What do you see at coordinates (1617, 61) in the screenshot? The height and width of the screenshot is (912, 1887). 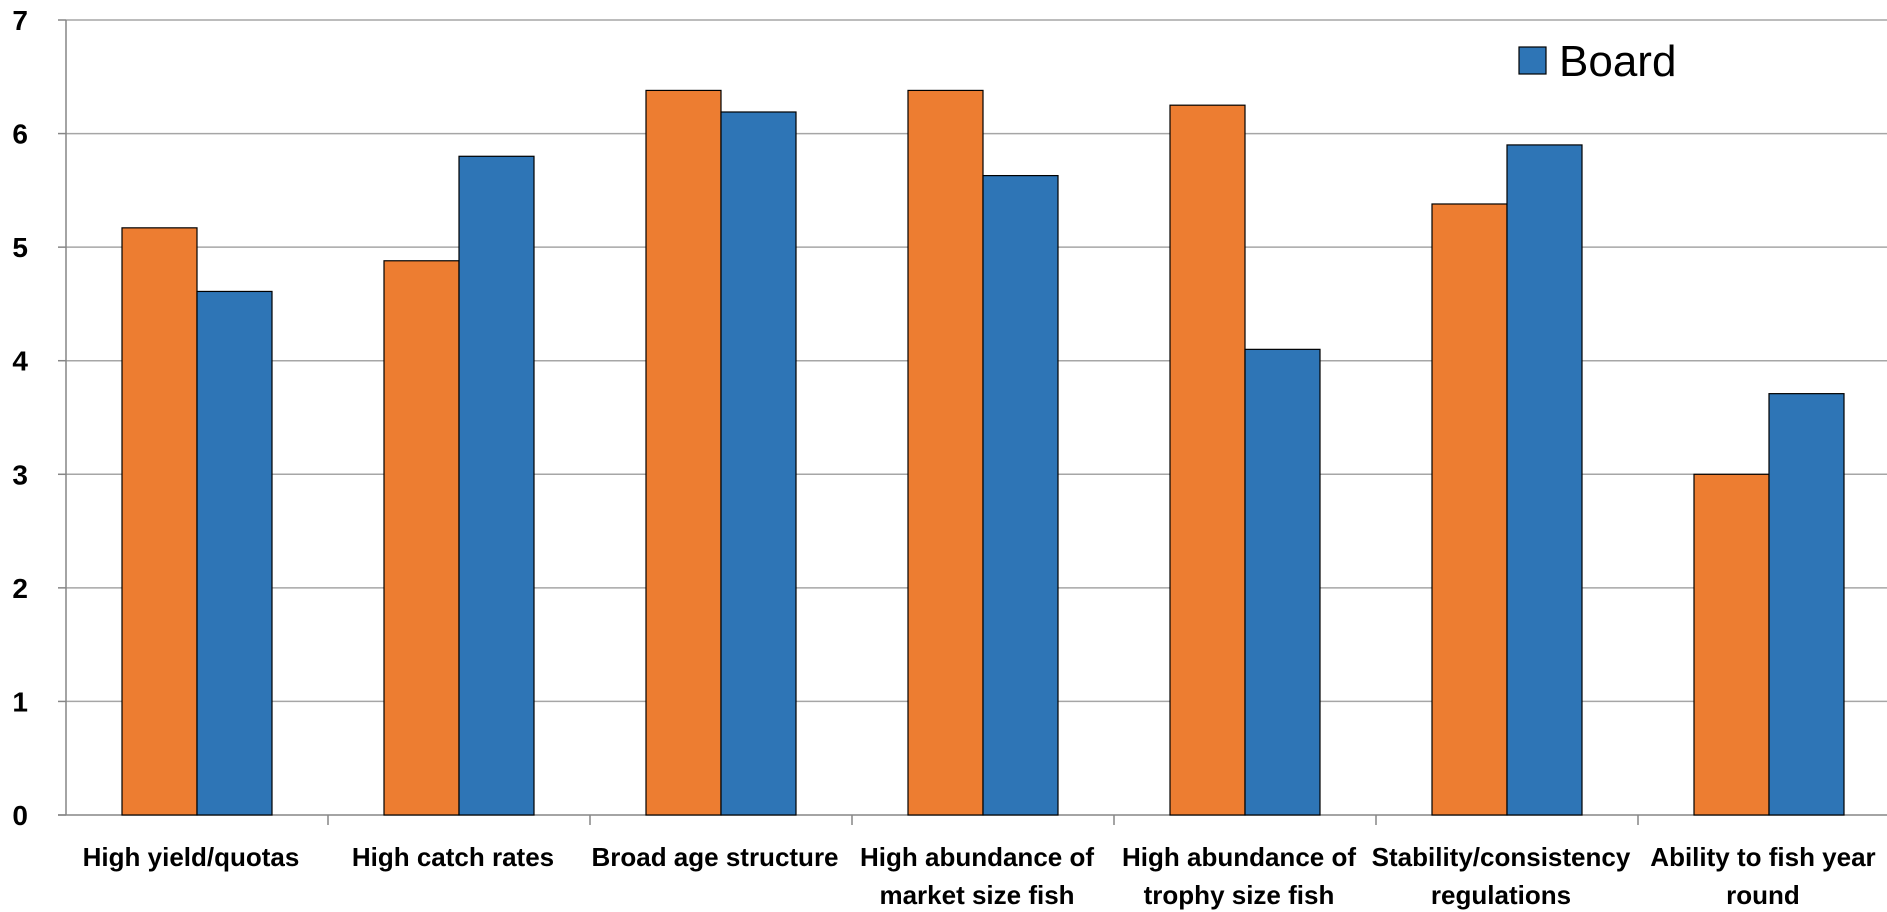 I see `legend-label: Board` at bounding box center [1617, 61].